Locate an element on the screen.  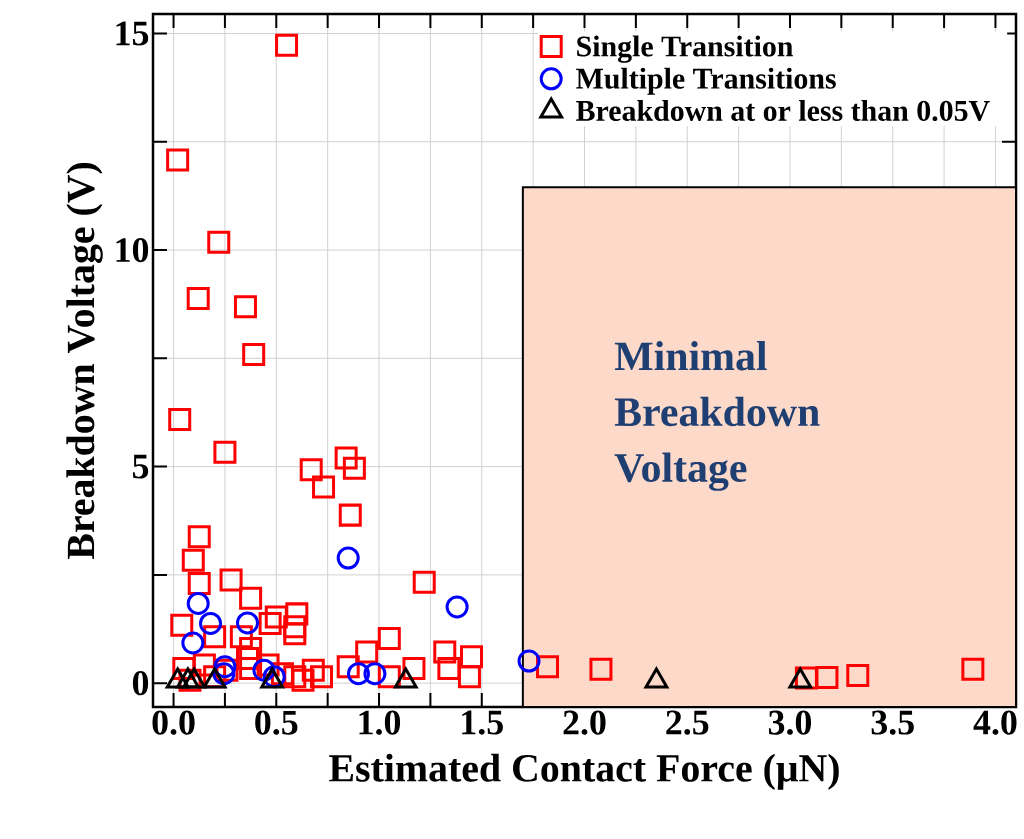
x-tick-label: 0.5 is located at coordinates (276, 722).